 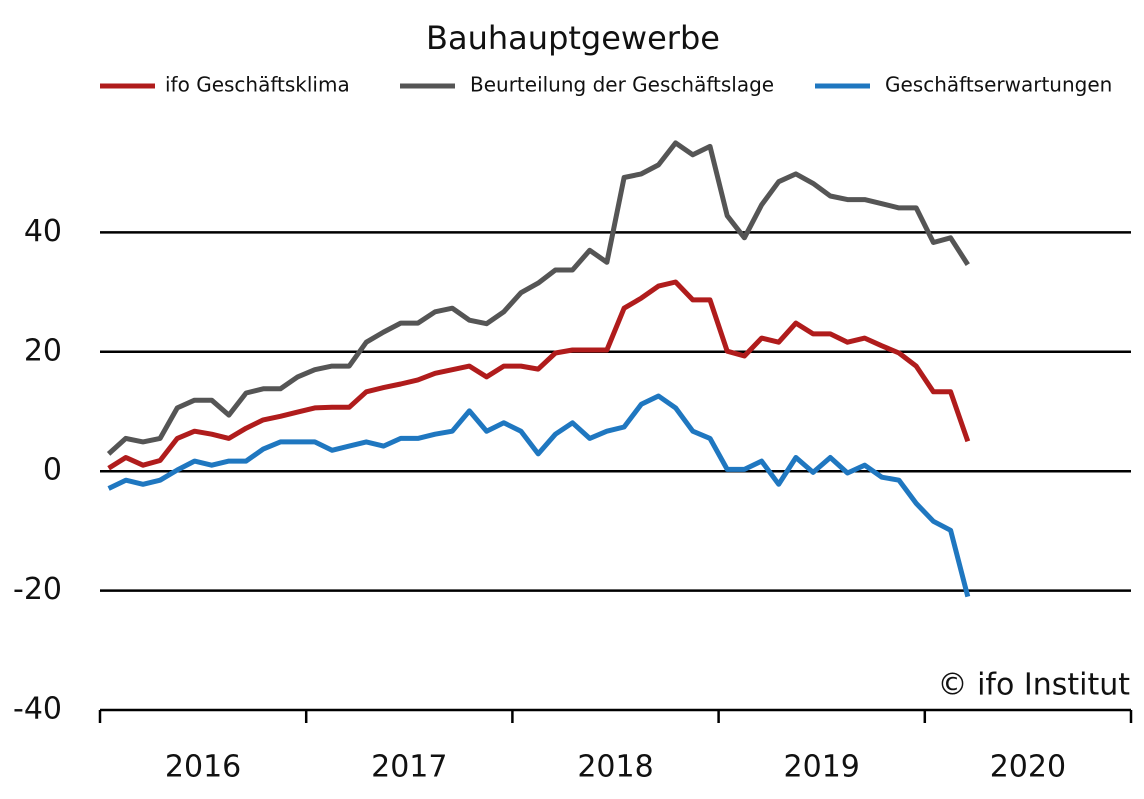 I want to click on x-tick-label: 2017, so click(x=409, y=767).